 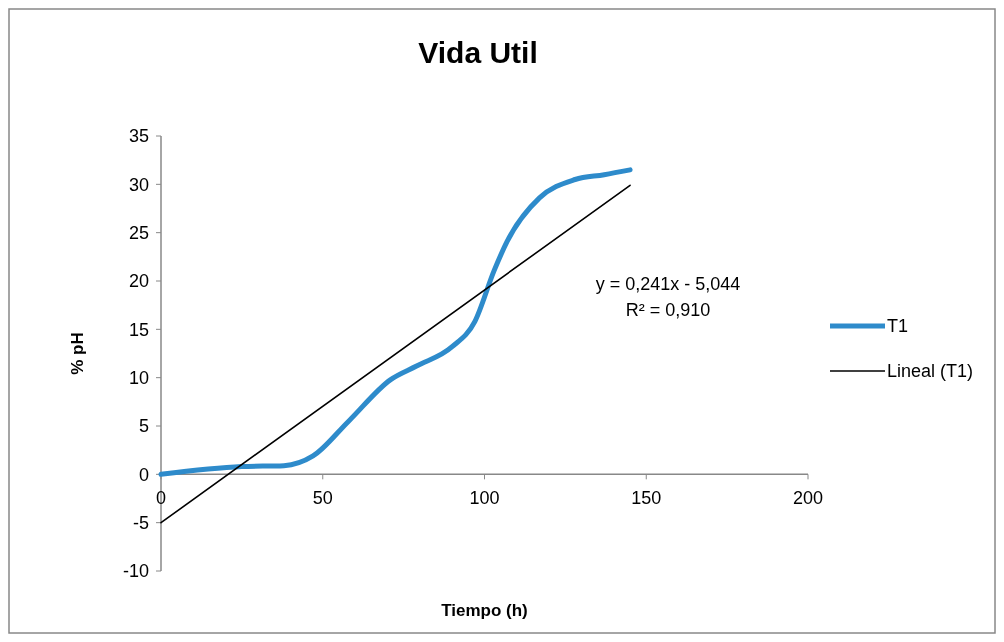 What do you see at coordinates (138, 377) in the screenshot?
I see `y-tick-label: 10` at bounding box center [138, 377].